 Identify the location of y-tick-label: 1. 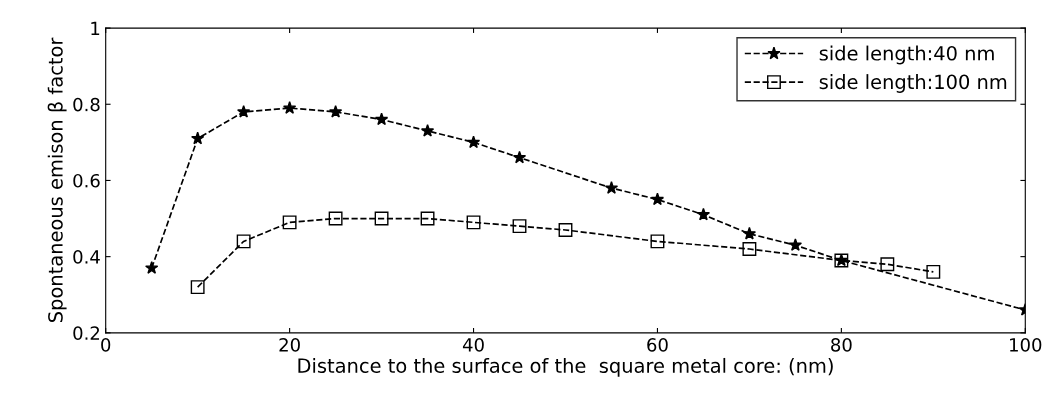
(95, 28).